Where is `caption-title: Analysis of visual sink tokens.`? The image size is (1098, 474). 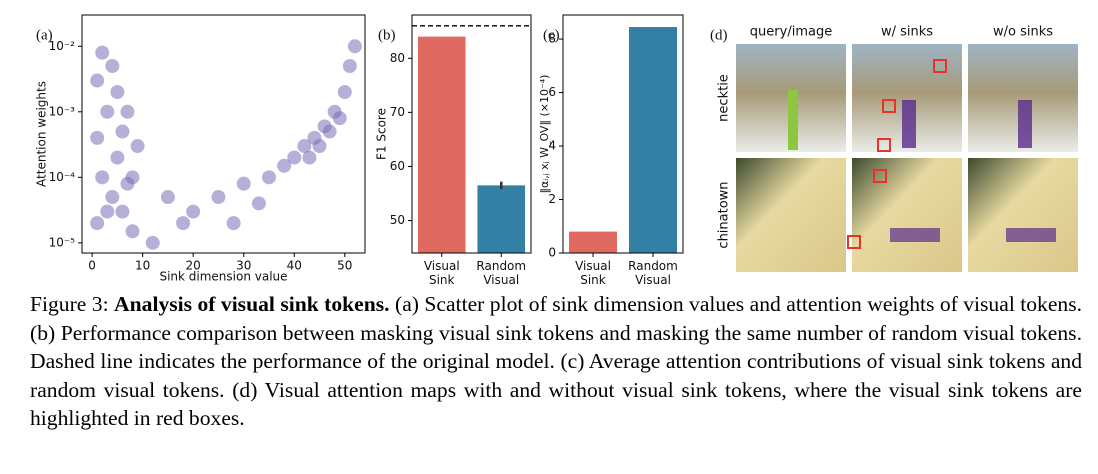
caption-title: Analysis of visual sink tokens. is located at coordinates (252, 304).